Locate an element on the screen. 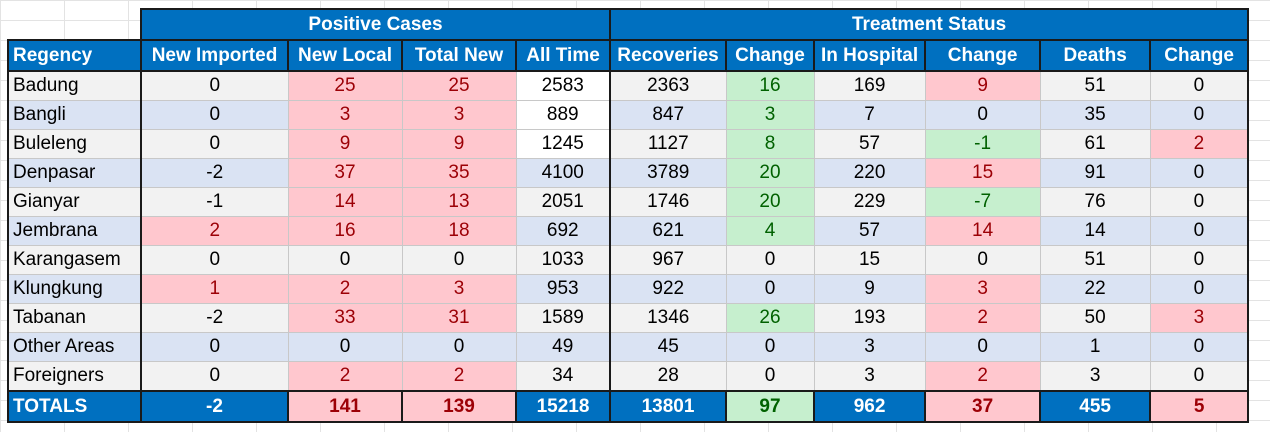 This screenshot has width=1270, height=432. totals-new-imported: -2 is located at coordinates (214, 406).